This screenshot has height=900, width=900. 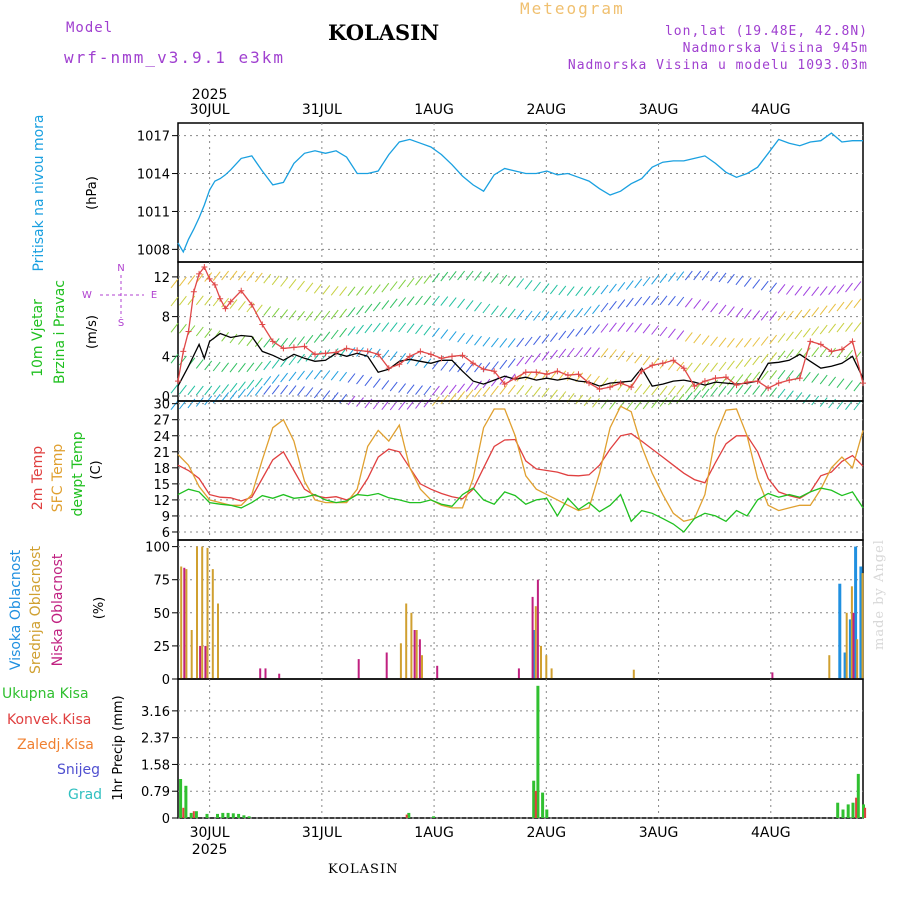 What do you see at coordinates (154, 295) in the screenshot?
I see `compass-east-label: E` at bounding box center [154, 295].